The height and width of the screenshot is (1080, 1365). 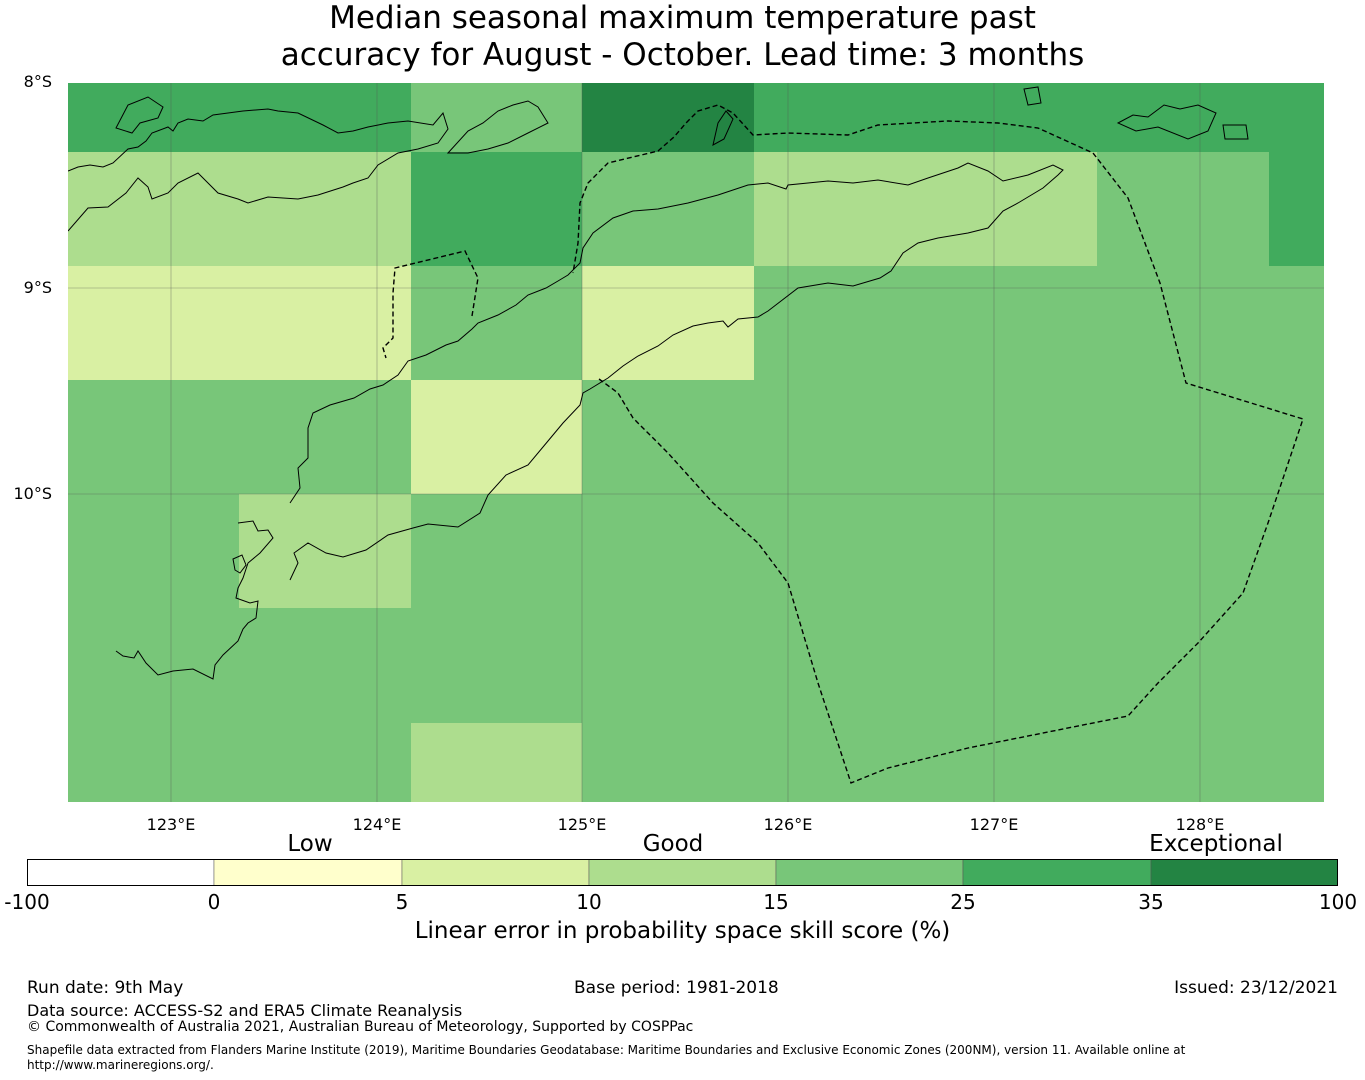 What do you see at coordinates (1200, 824) in the screenshot?
I see `lon-label-128e: 128°E` at bounding box center [1200, 824].